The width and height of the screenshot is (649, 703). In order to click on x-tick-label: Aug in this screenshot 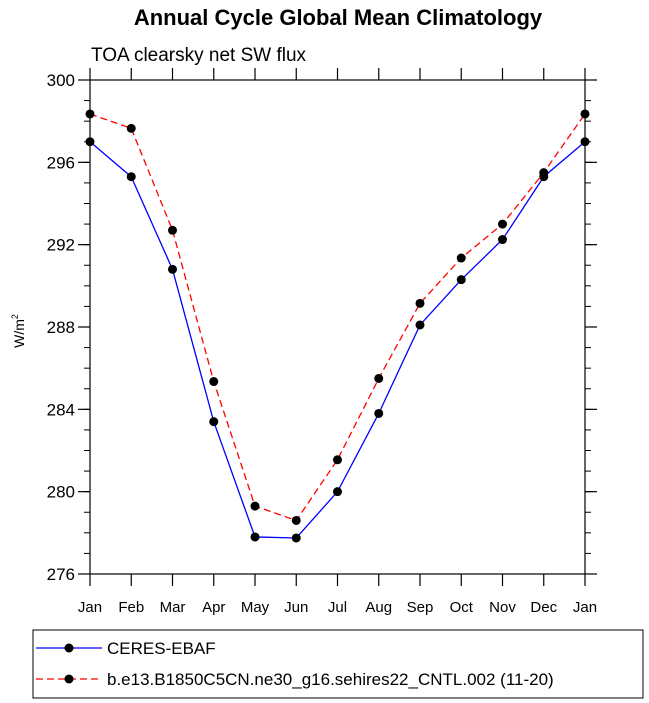, I will do `click(378, 607)`.